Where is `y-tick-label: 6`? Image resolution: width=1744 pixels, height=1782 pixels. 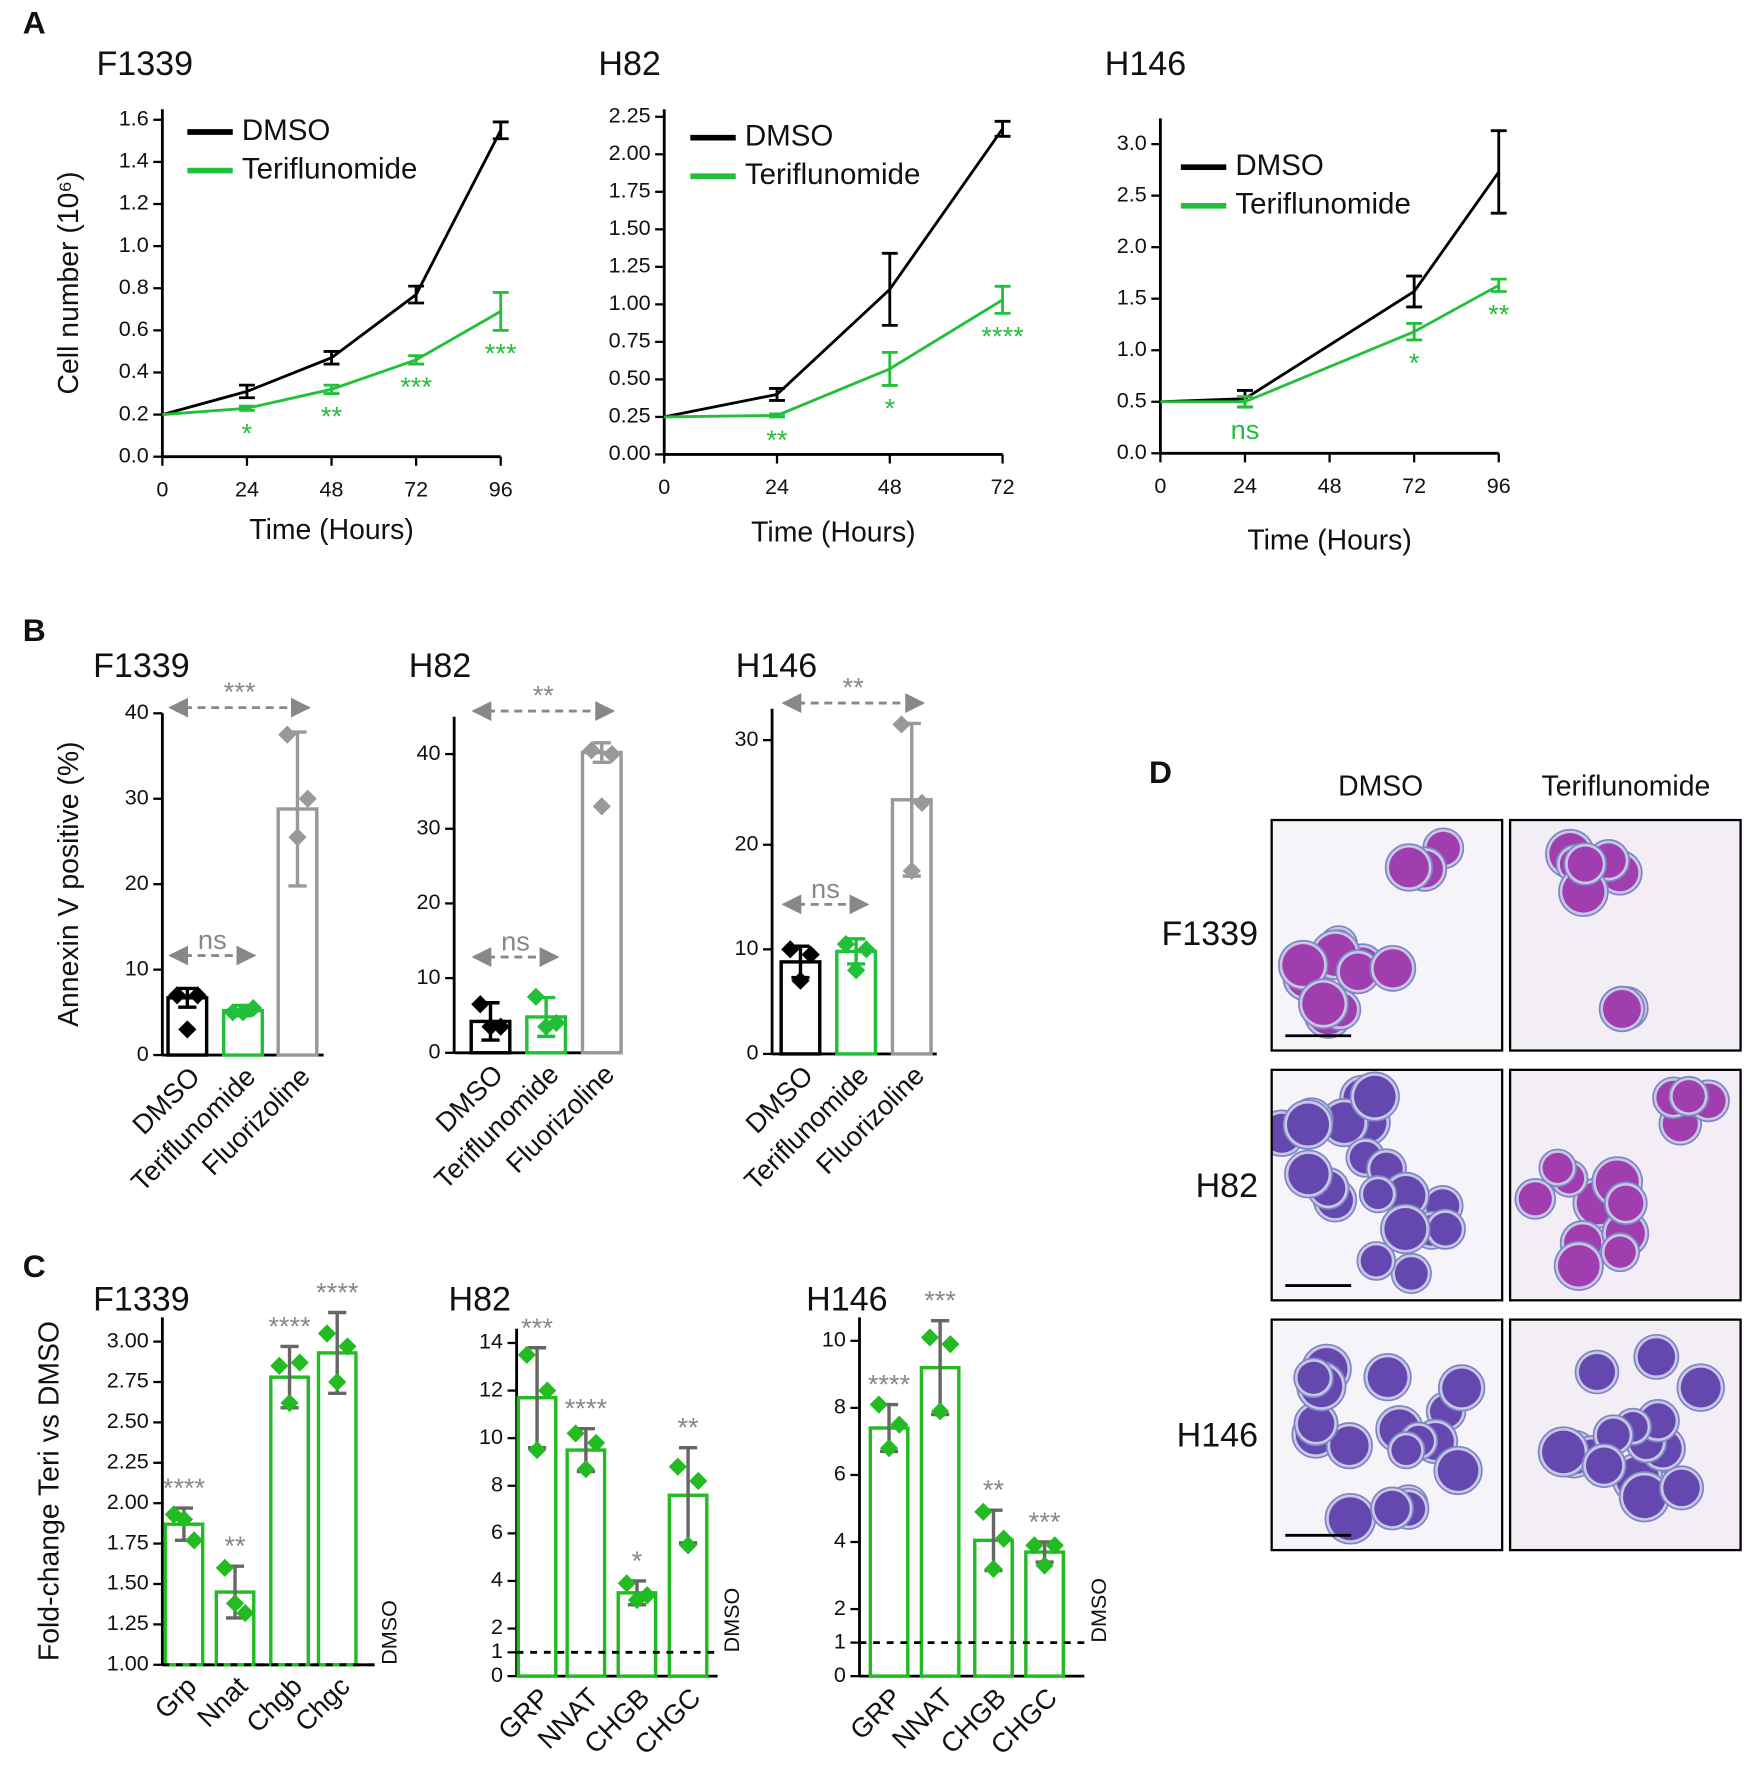 y-tick-label: 6 is located at coordinates (840, 1473).